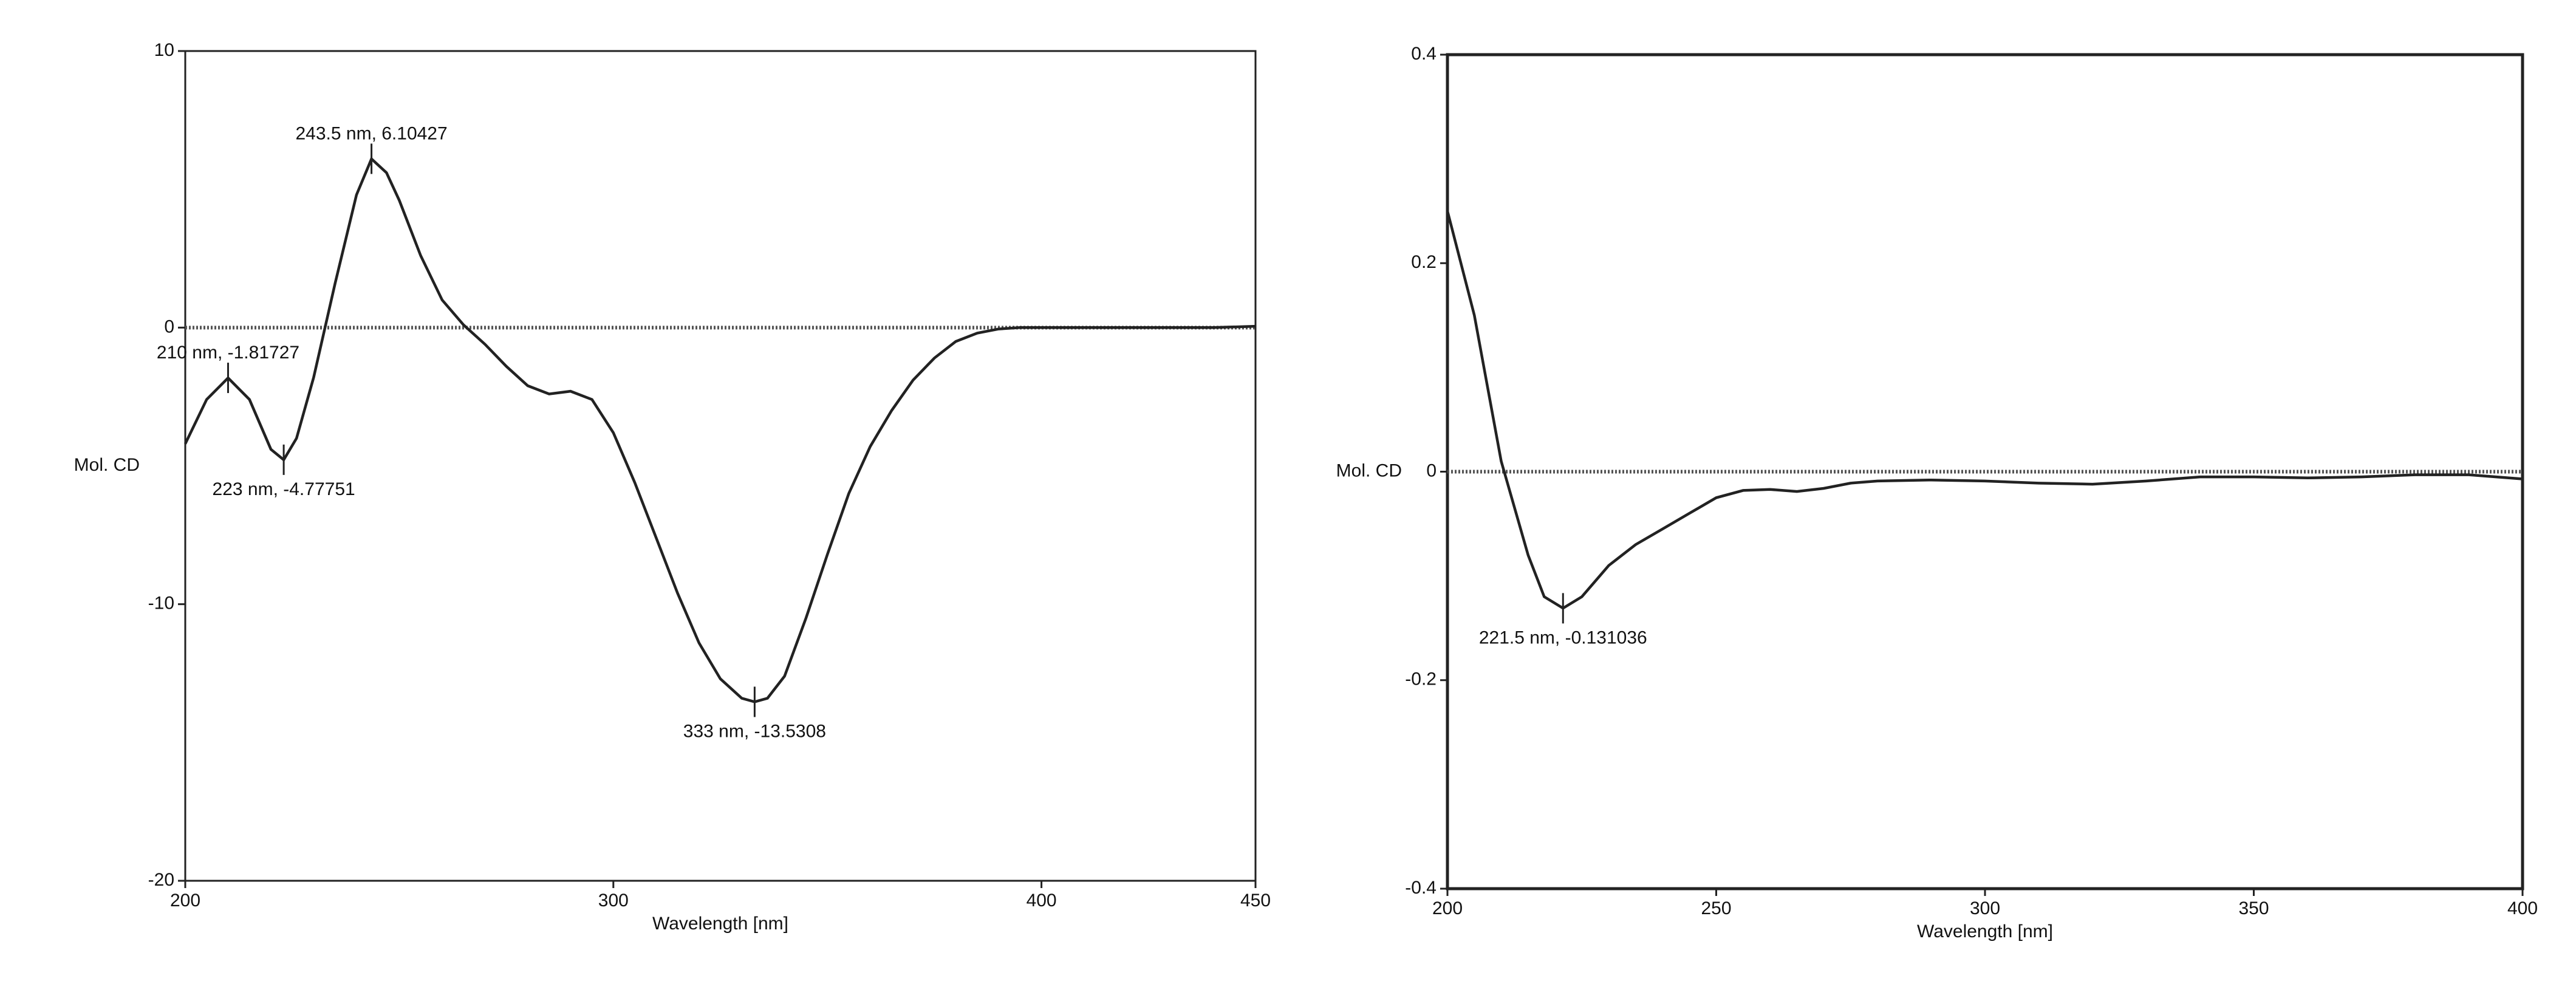  What do you see at coordinates (2253, 908) in the screenshot?
I see `x-tick-label: 350` at bounding box center [2253, 908].